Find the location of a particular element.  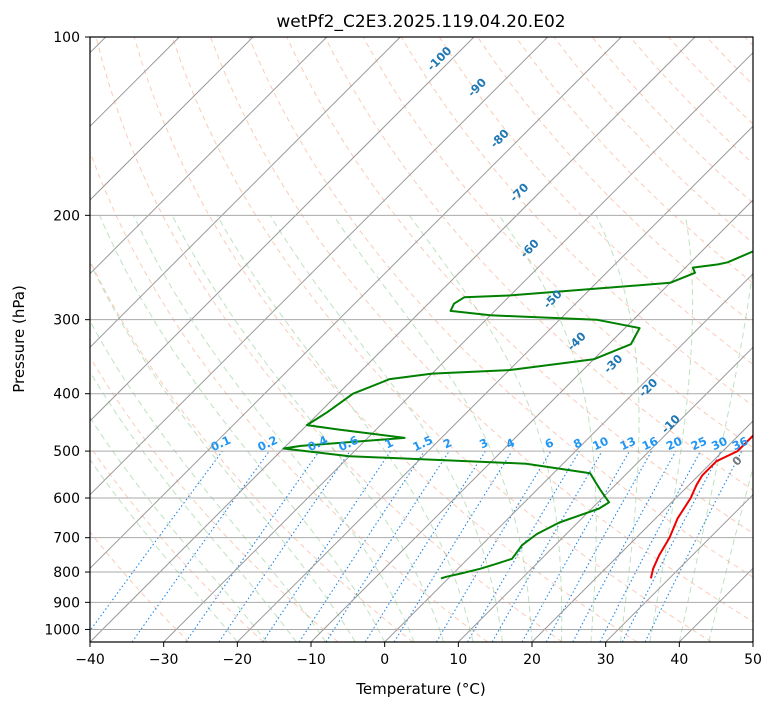

x-tick-label: 50 is located at coordinates (753, 660).